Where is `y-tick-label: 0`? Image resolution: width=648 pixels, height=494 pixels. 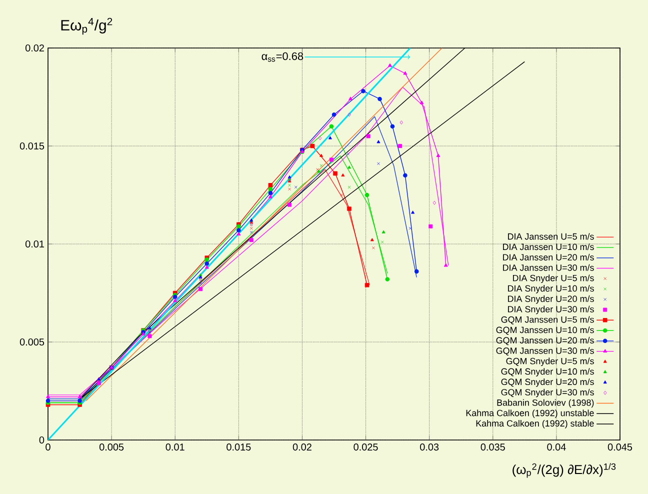
y-tick-label: 0 is located at coordinates (41, 440).